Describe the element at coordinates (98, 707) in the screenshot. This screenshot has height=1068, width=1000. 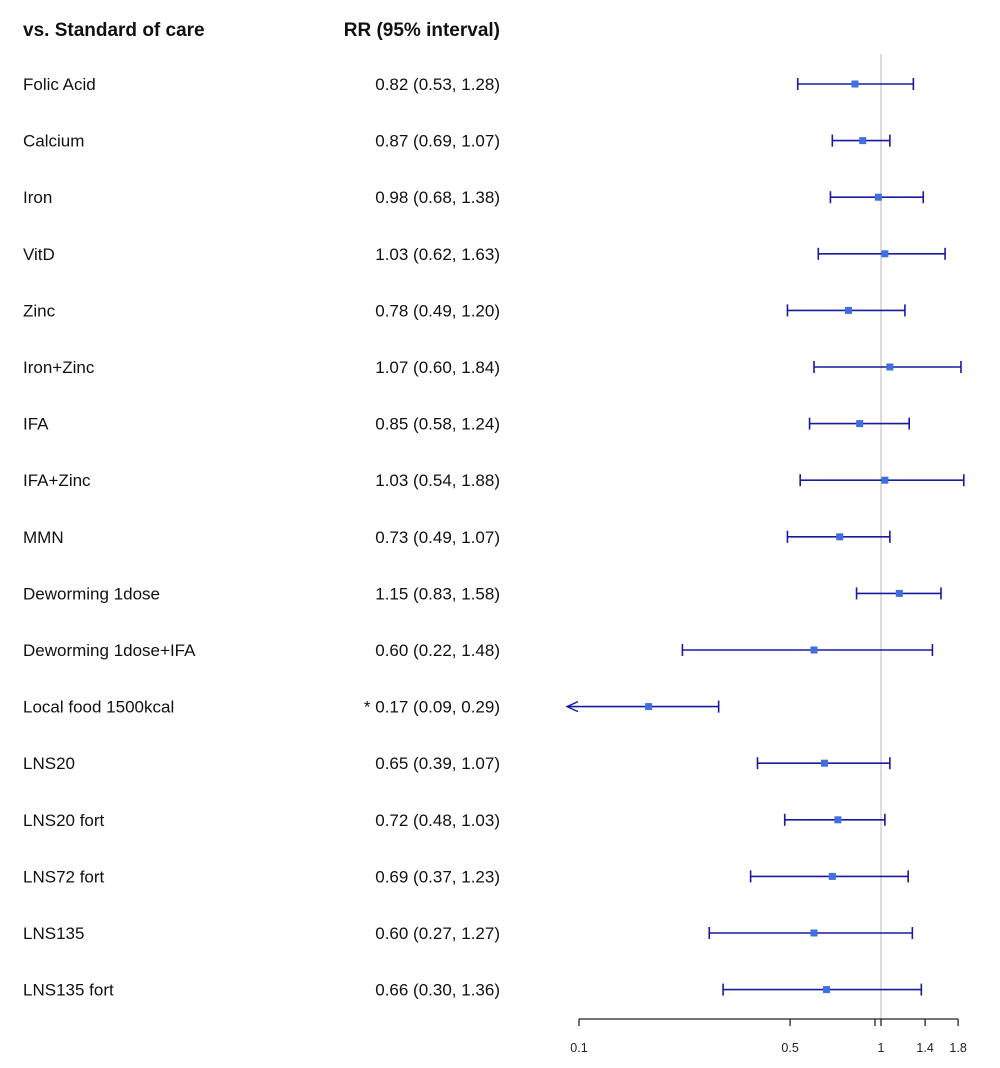
I see `row-label: Local food 1500kcal` at that location.